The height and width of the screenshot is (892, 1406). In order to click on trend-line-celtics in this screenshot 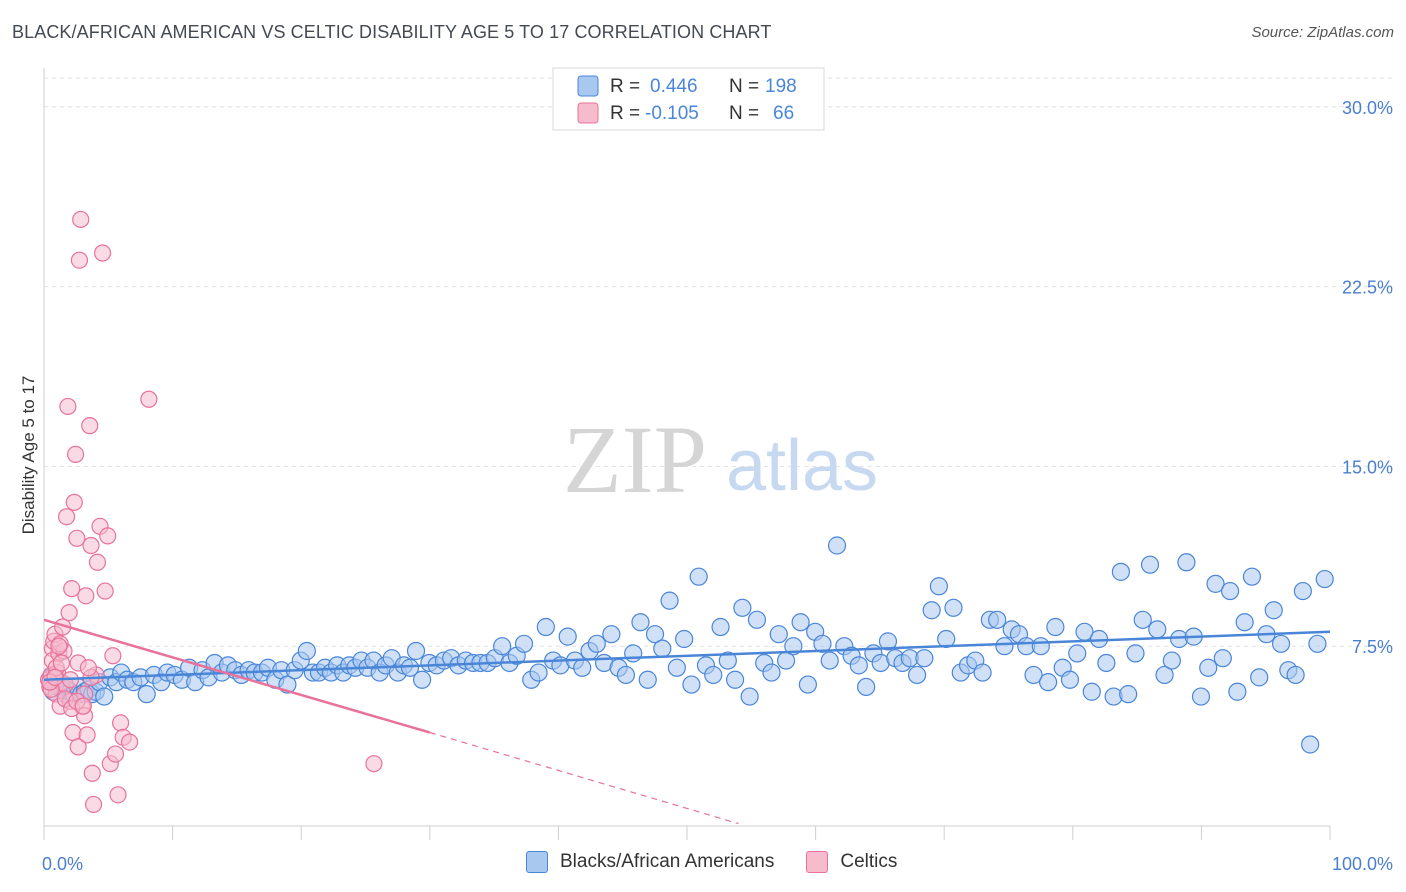, I will do `click(237, 676)`.